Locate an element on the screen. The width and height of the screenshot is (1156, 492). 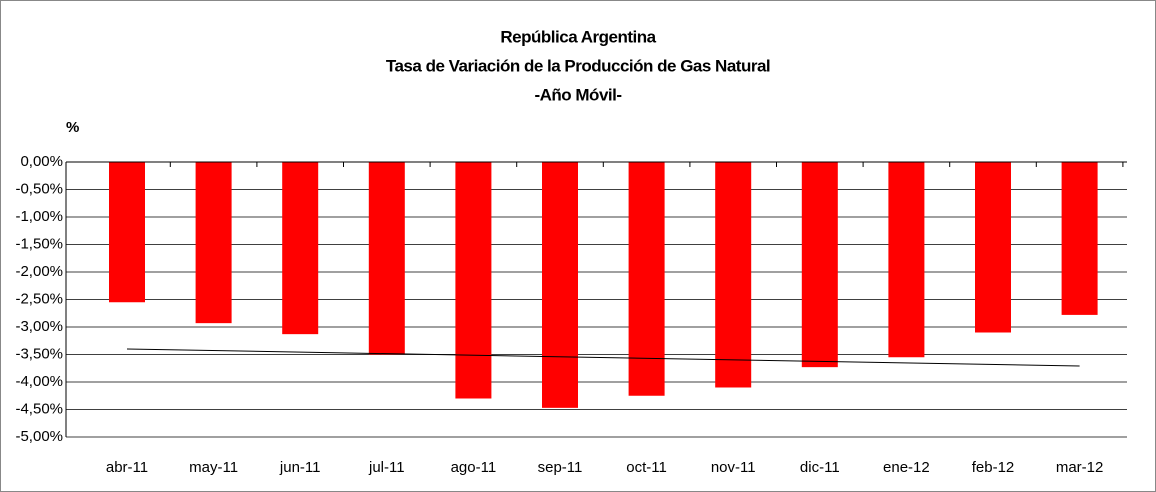
y-tick-label: 0,00% is located at coordinates (41, 161).